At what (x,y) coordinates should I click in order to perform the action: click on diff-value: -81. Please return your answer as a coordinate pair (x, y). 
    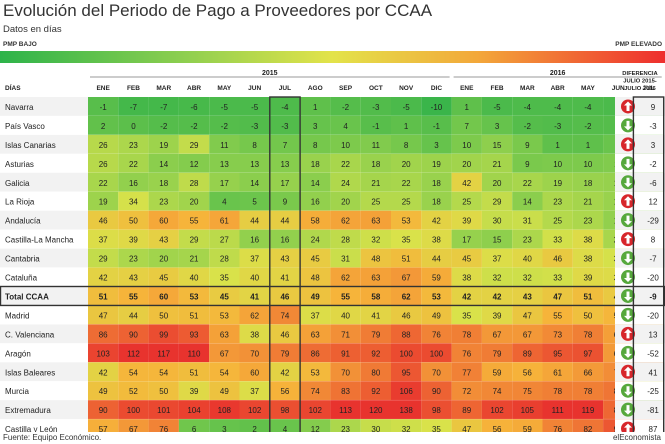
    Looking at the image, I should click on (653, 410).